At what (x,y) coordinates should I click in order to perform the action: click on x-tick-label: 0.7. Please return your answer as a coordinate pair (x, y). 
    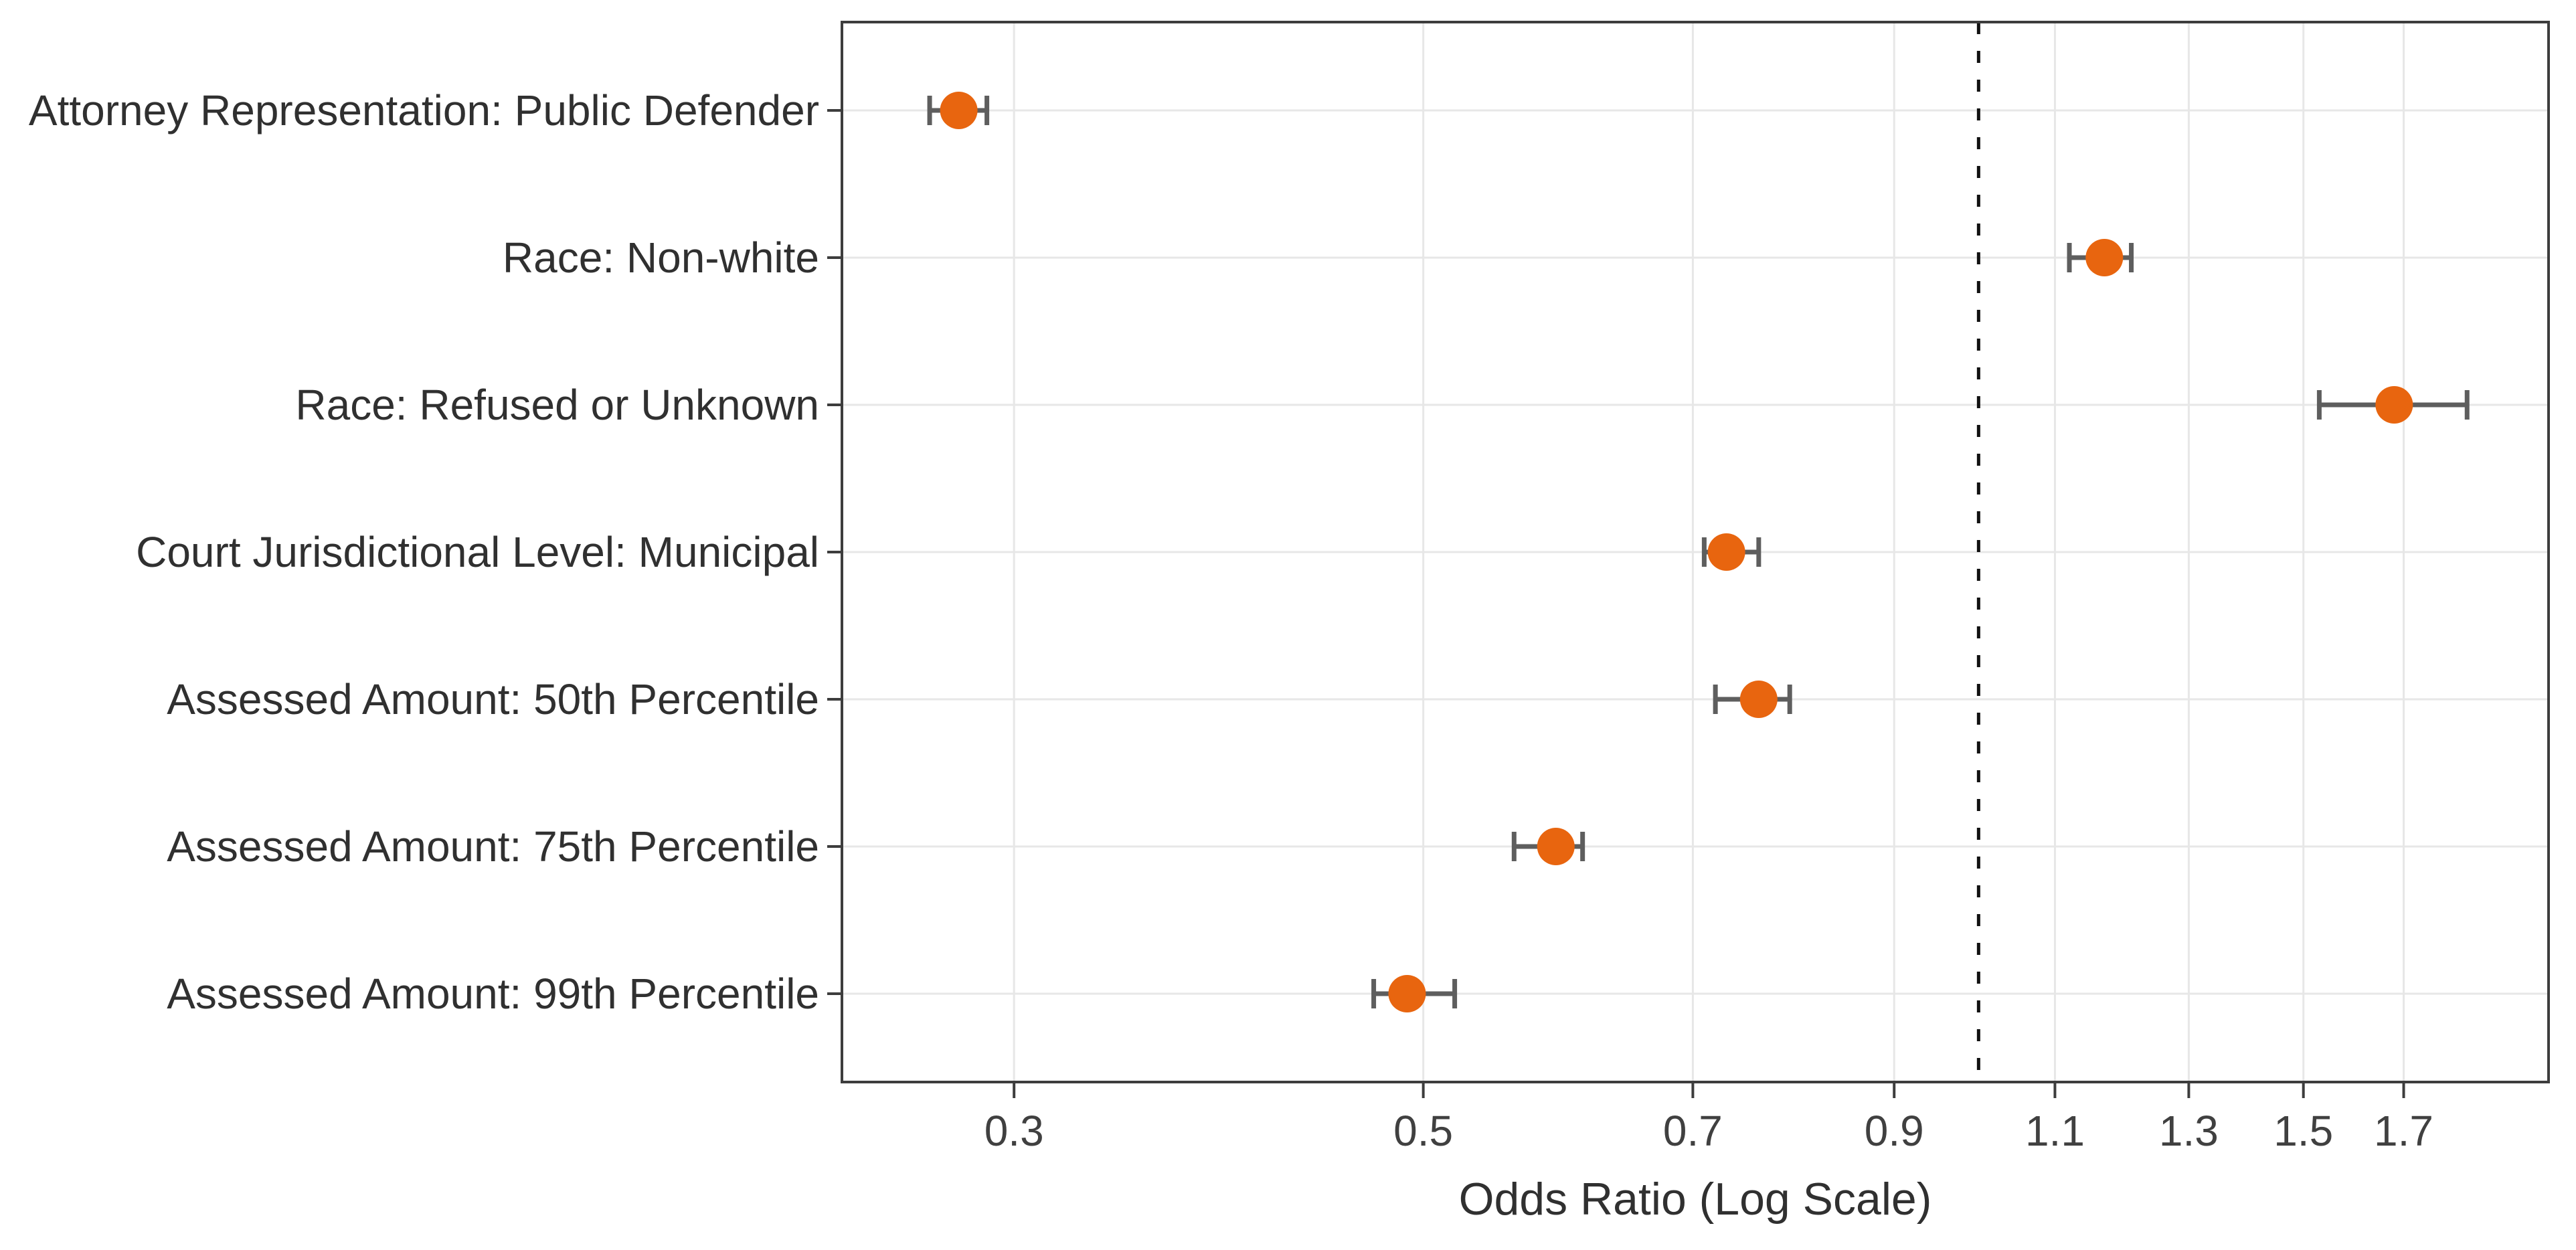
    Looking at the image, I should click on (1693, 1131).